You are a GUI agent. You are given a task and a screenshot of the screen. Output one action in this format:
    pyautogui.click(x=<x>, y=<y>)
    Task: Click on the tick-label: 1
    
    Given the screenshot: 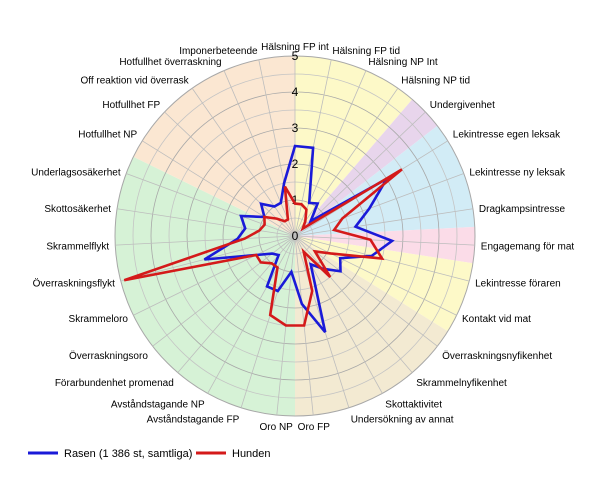 What is the action you would take?
    pyautogui.click(x=295, y=200)
    